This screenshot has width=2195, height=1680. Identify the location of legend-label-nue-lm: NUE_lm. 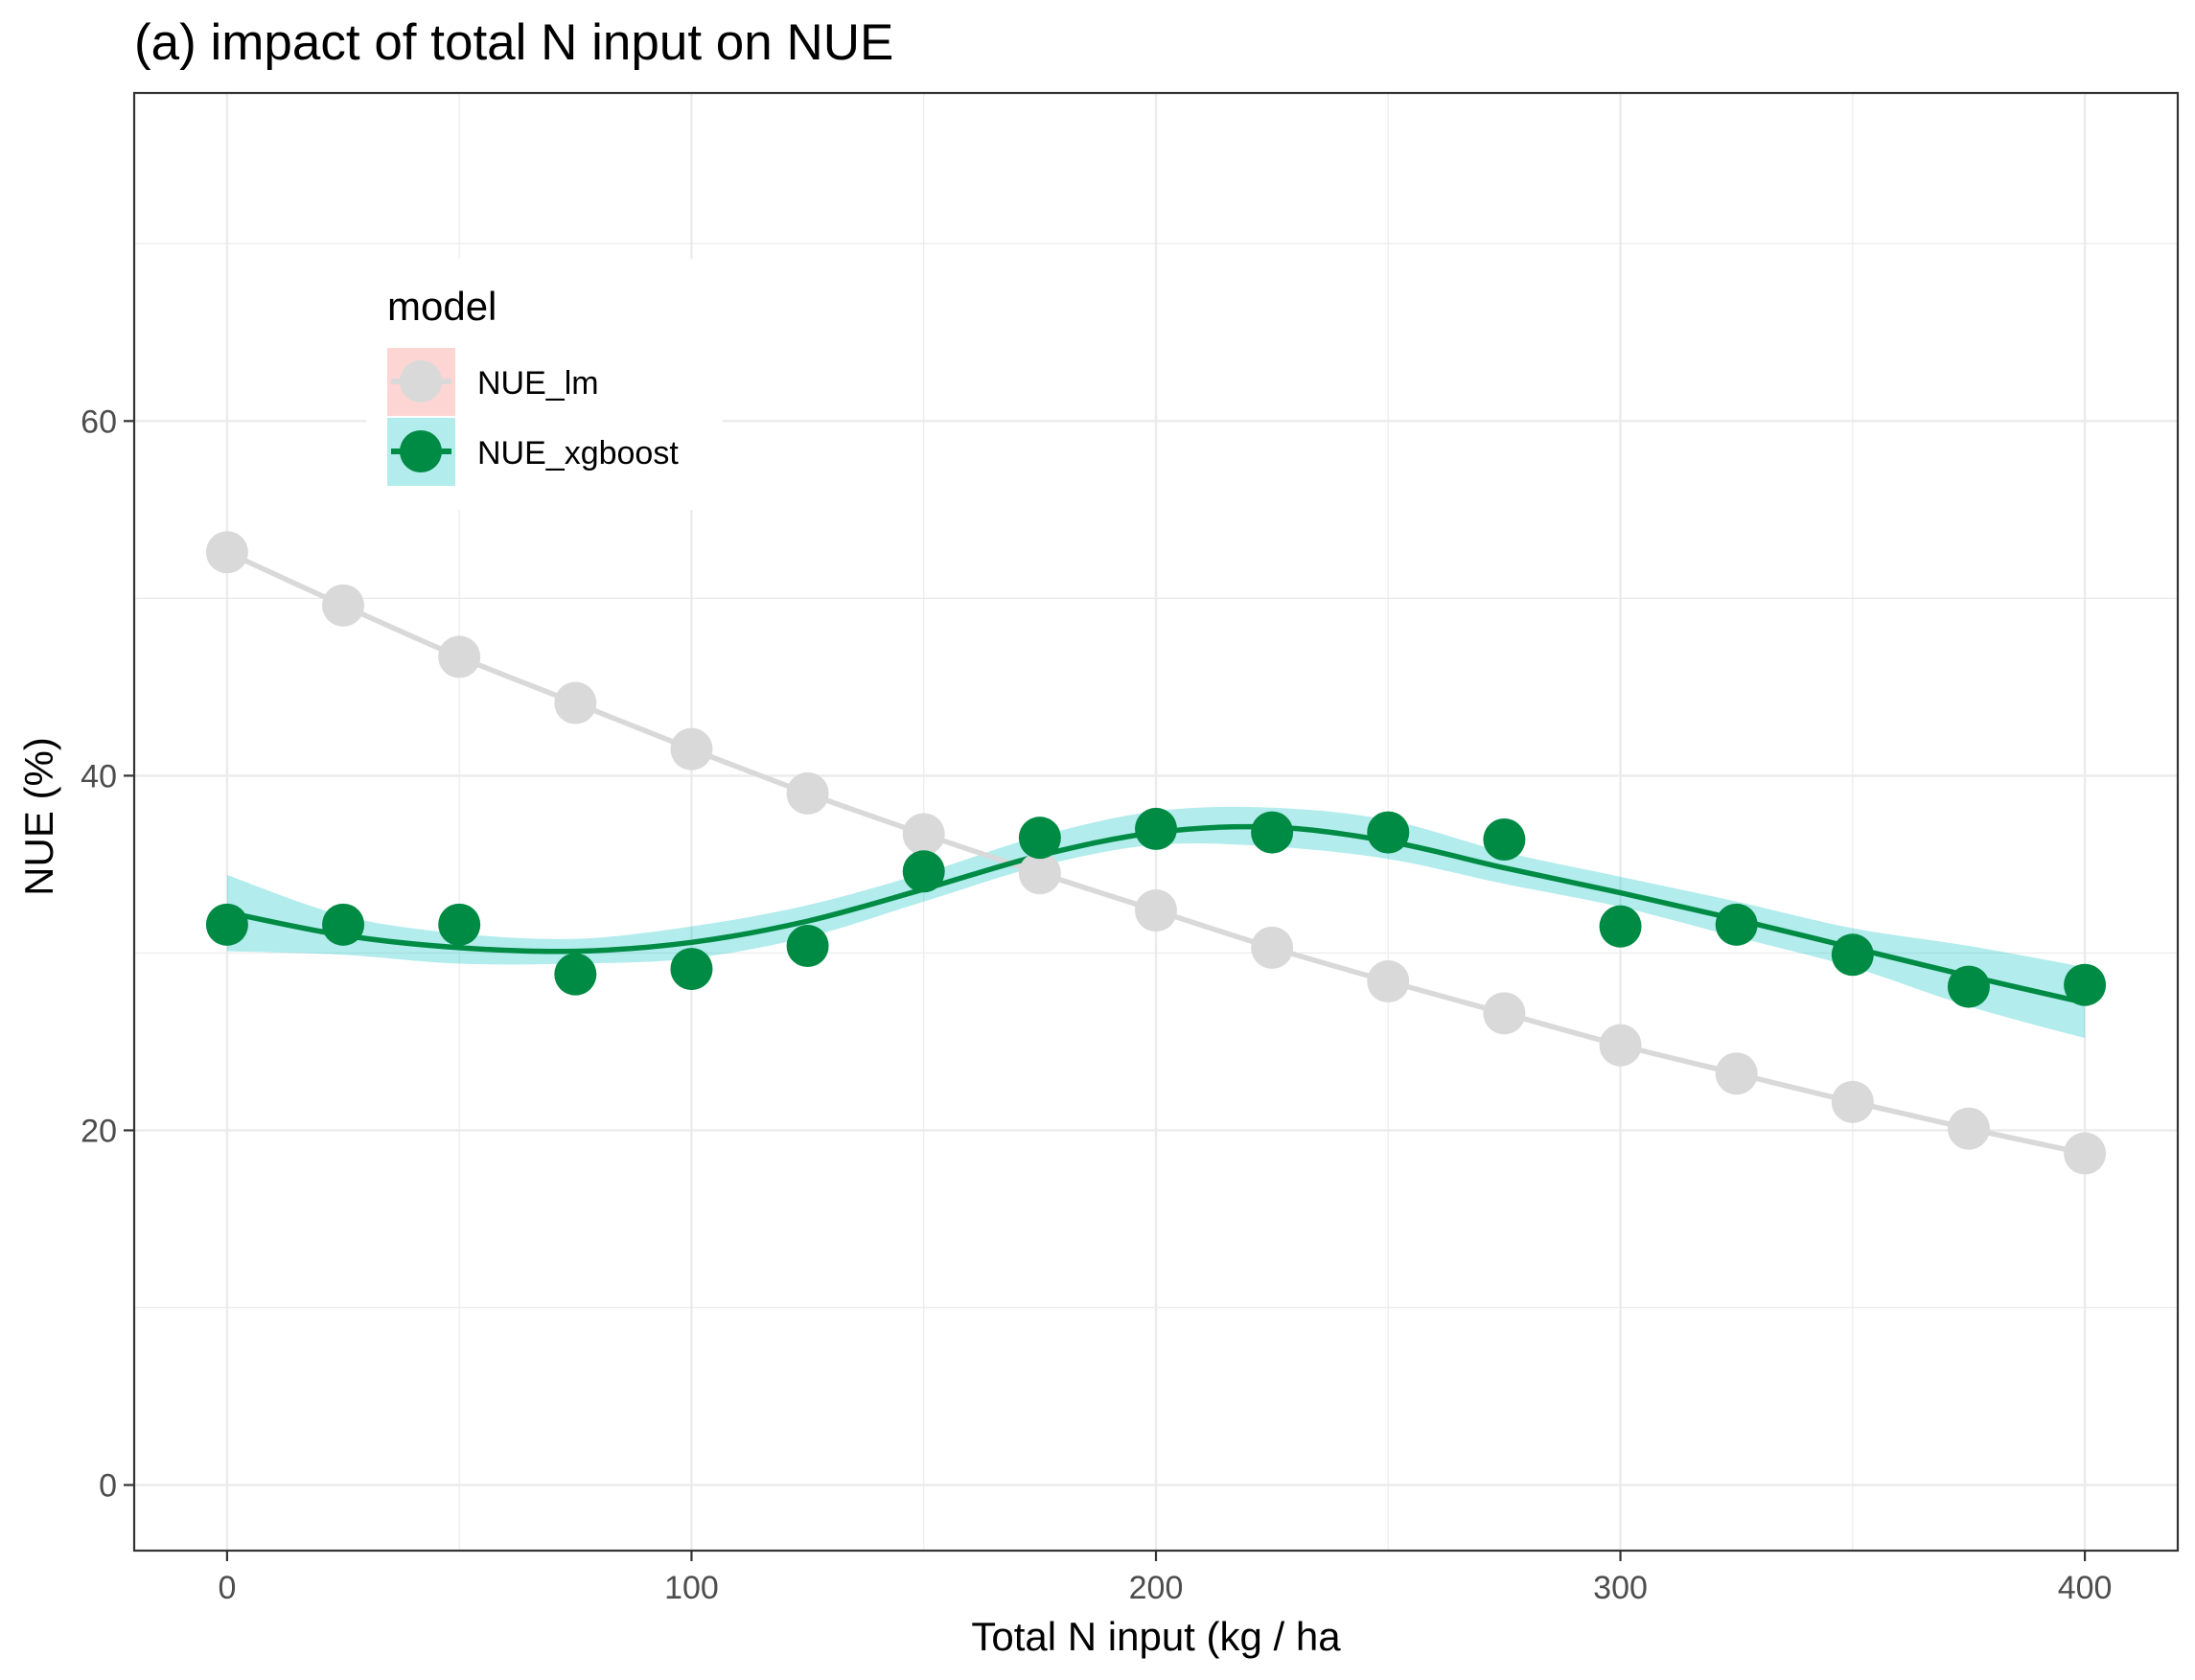
(538, 383).